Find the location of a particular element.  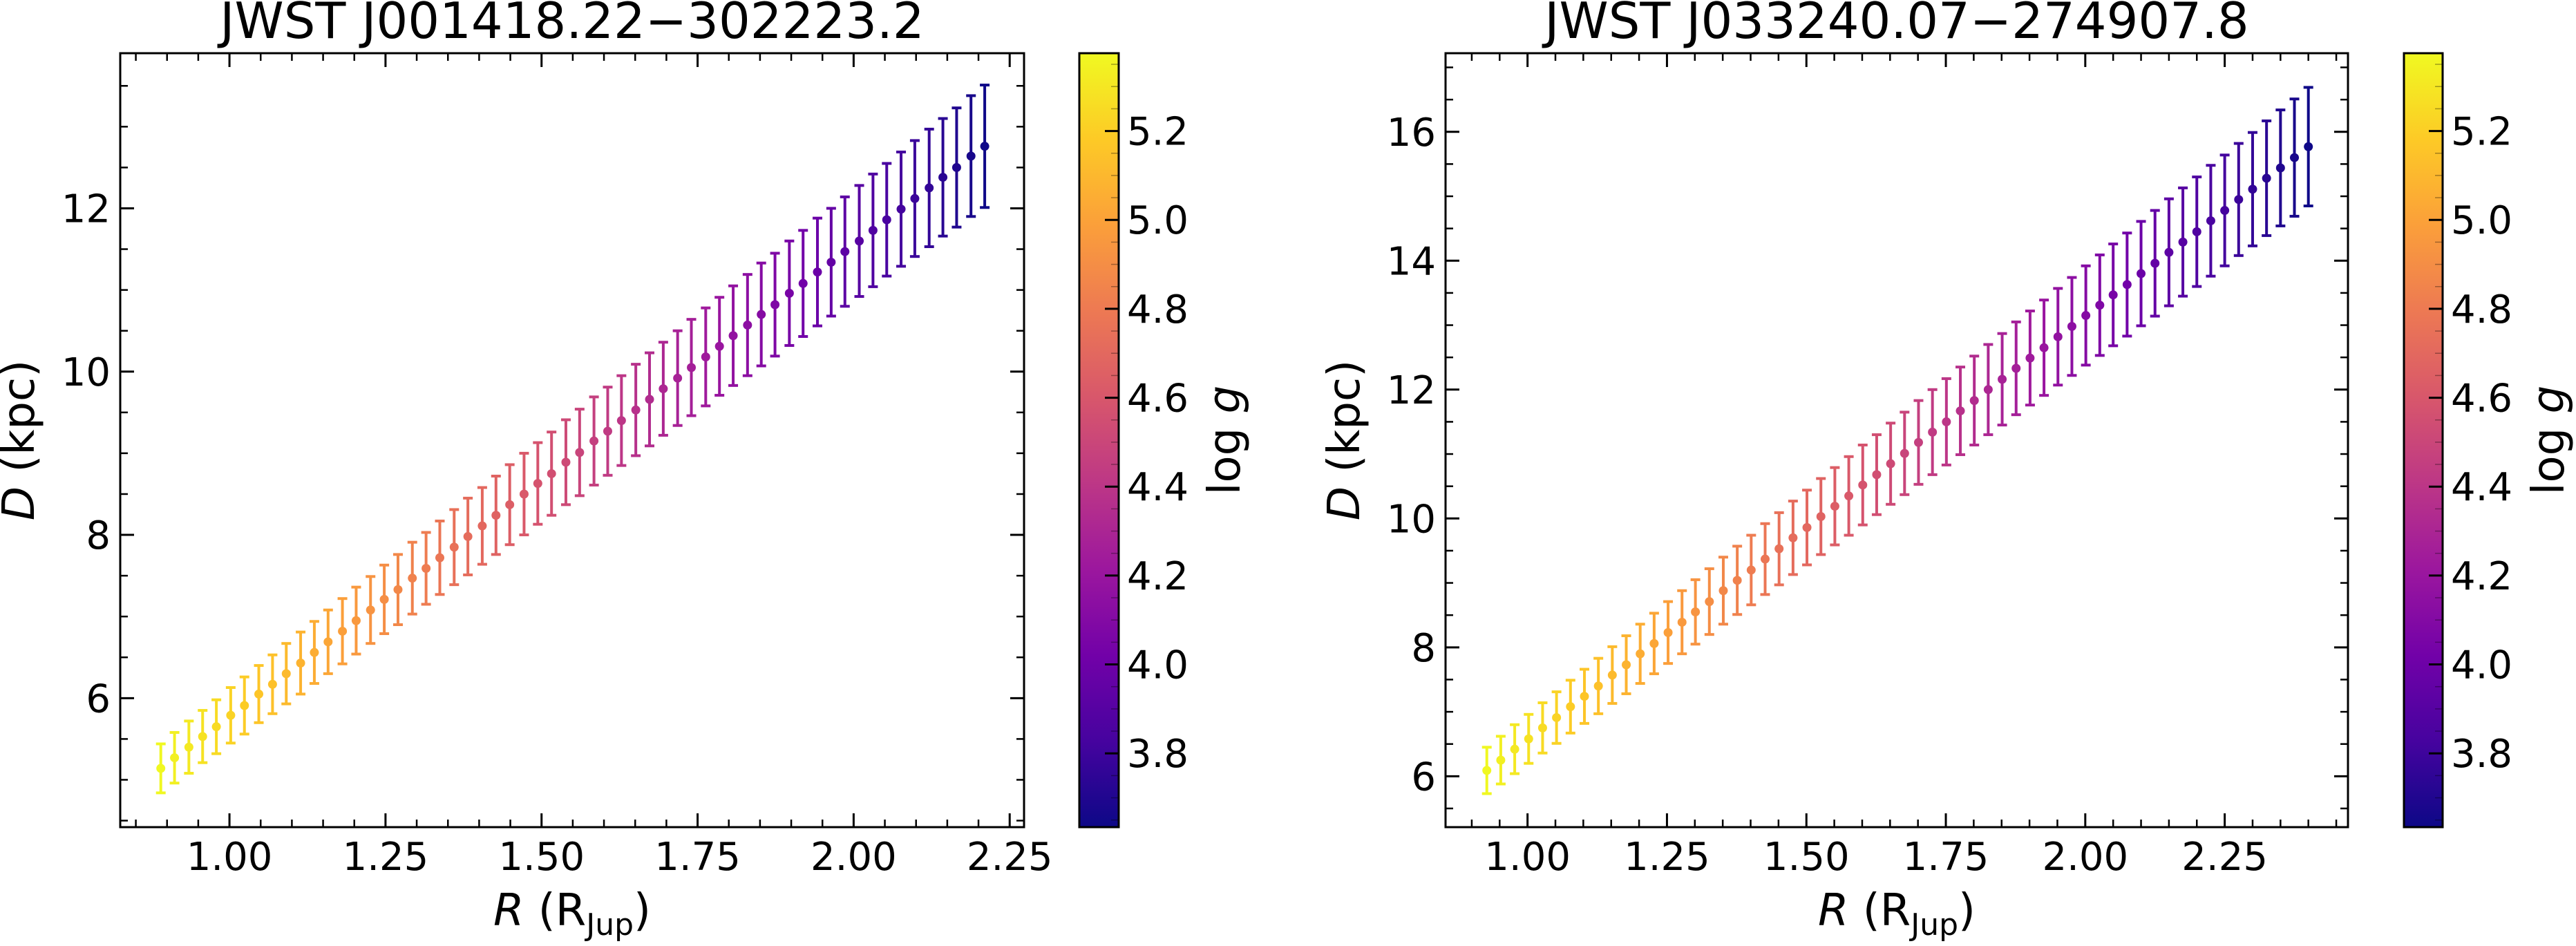

y-tick-label: 6 is located at coordinates (98, 699).